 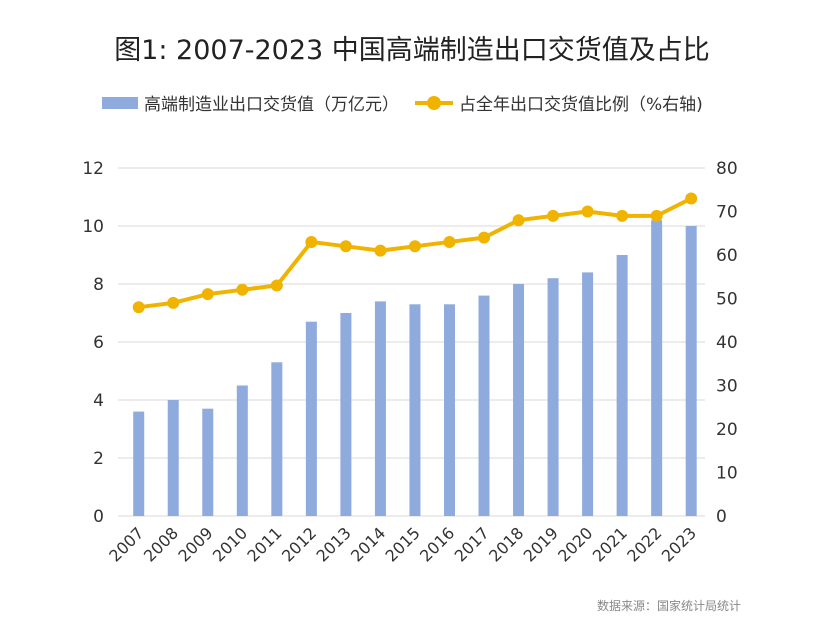 I want to click on x-tick-label: 2011, so click(x=264, y=544).